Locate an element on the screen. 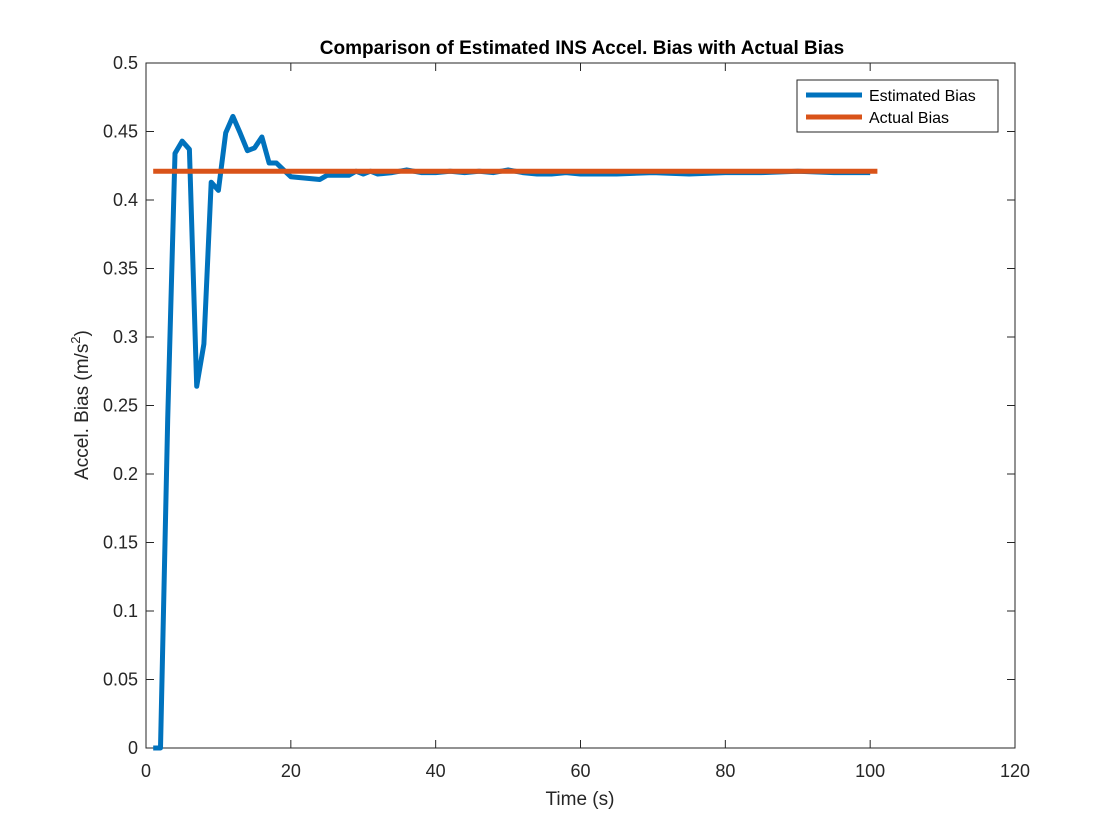 The width and height of the screenshot is (1120, 840). x-tick-label: 120 is located at coordinates (1015, 771).